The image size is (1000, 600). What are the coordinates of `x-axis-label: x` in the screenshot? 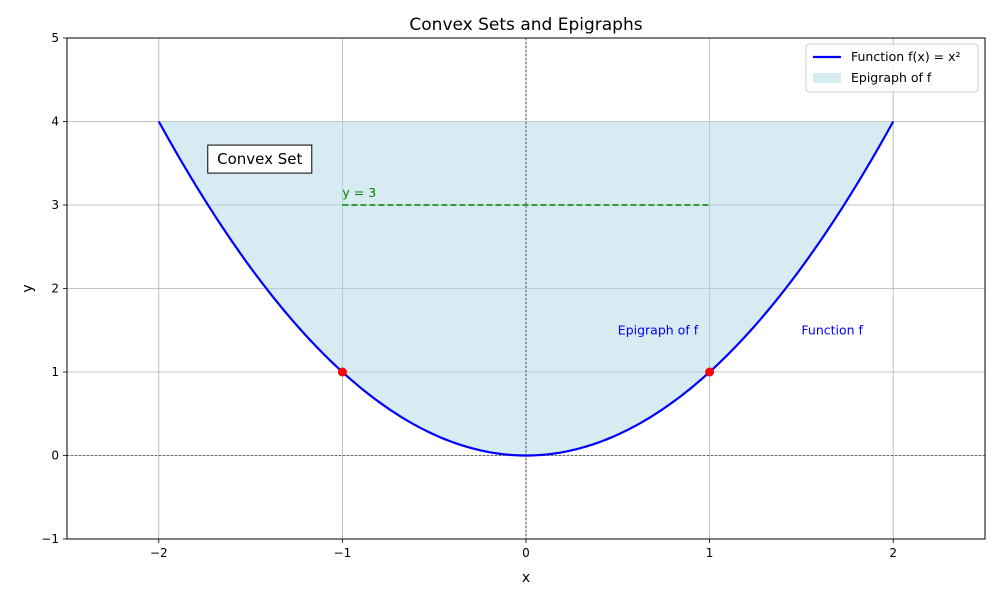 It's located at (526, 578).